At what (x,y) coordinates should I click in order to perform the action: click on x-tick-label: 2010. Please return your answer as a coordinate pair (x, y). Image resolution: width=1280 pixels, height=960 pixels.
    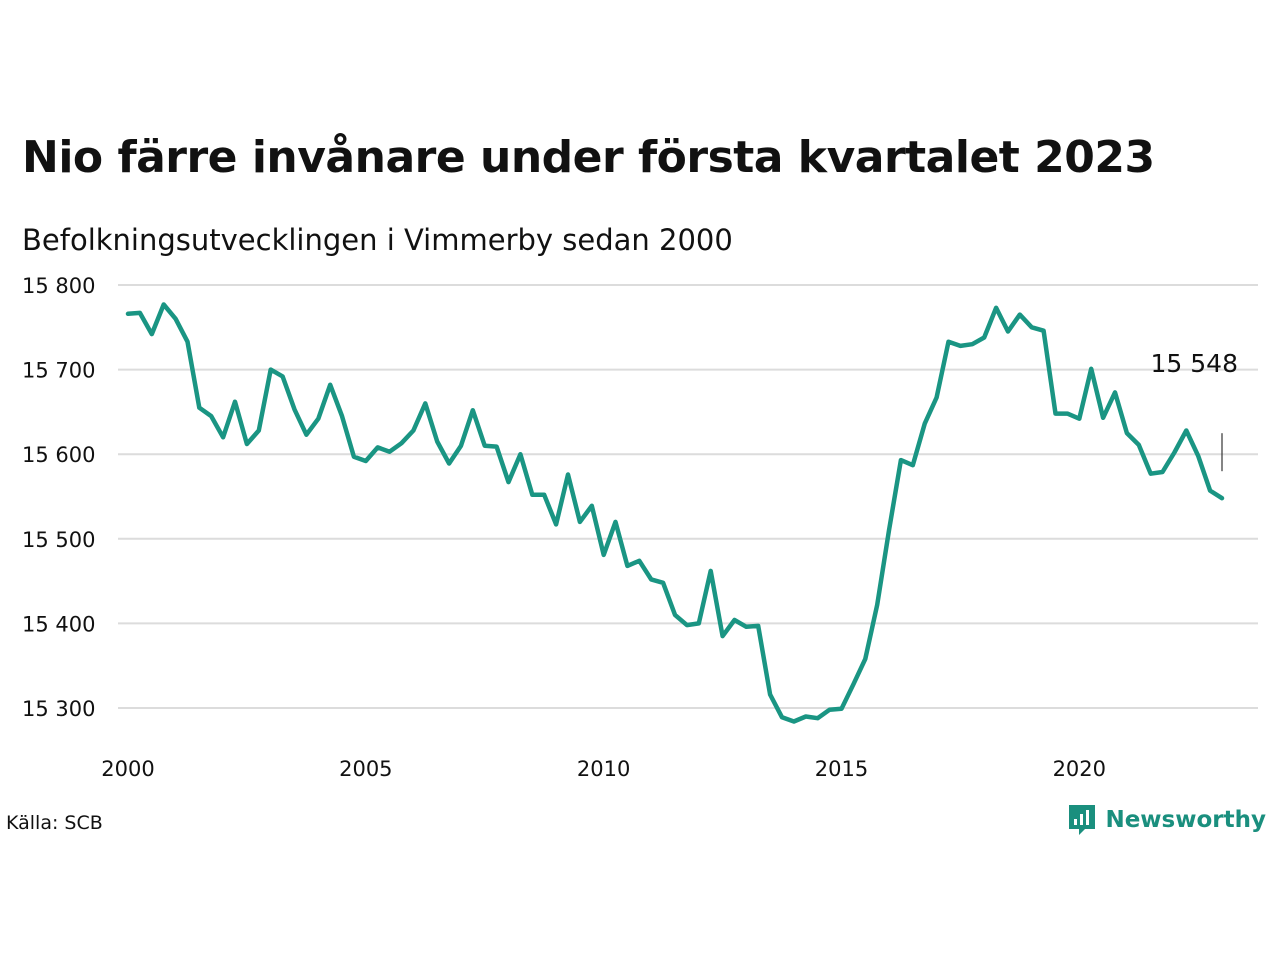
    Looking at the image, I should click on (603, 769).